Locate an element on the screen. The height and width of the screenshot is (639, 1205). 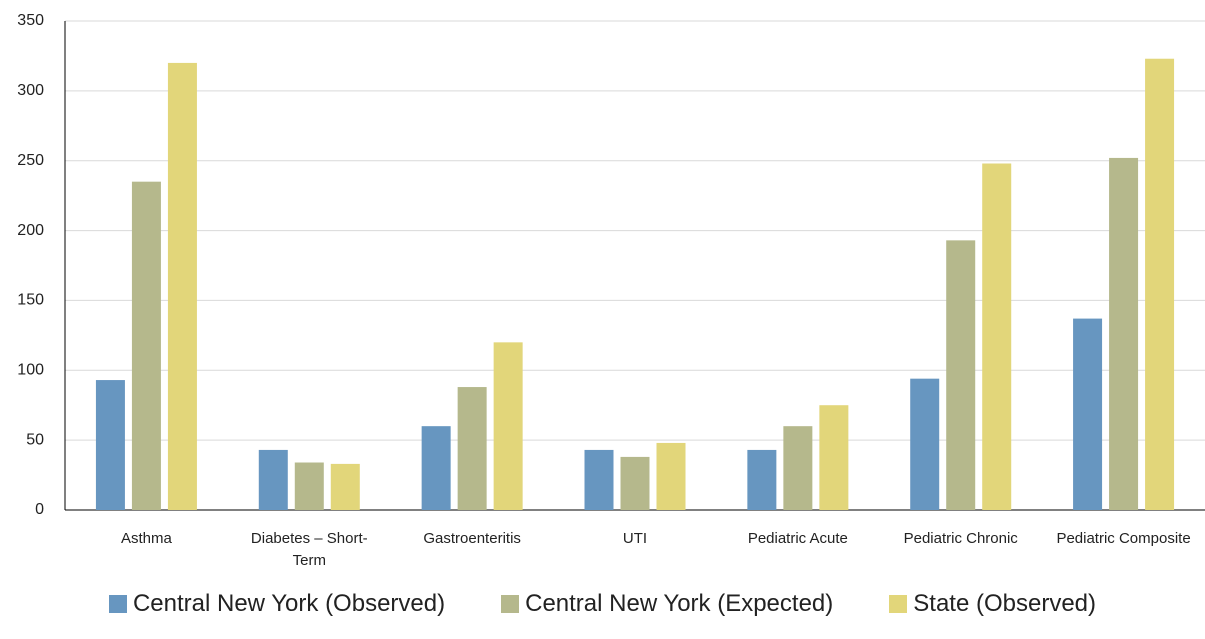
x-tick-label: UTI is located at coordinates (635, 538).